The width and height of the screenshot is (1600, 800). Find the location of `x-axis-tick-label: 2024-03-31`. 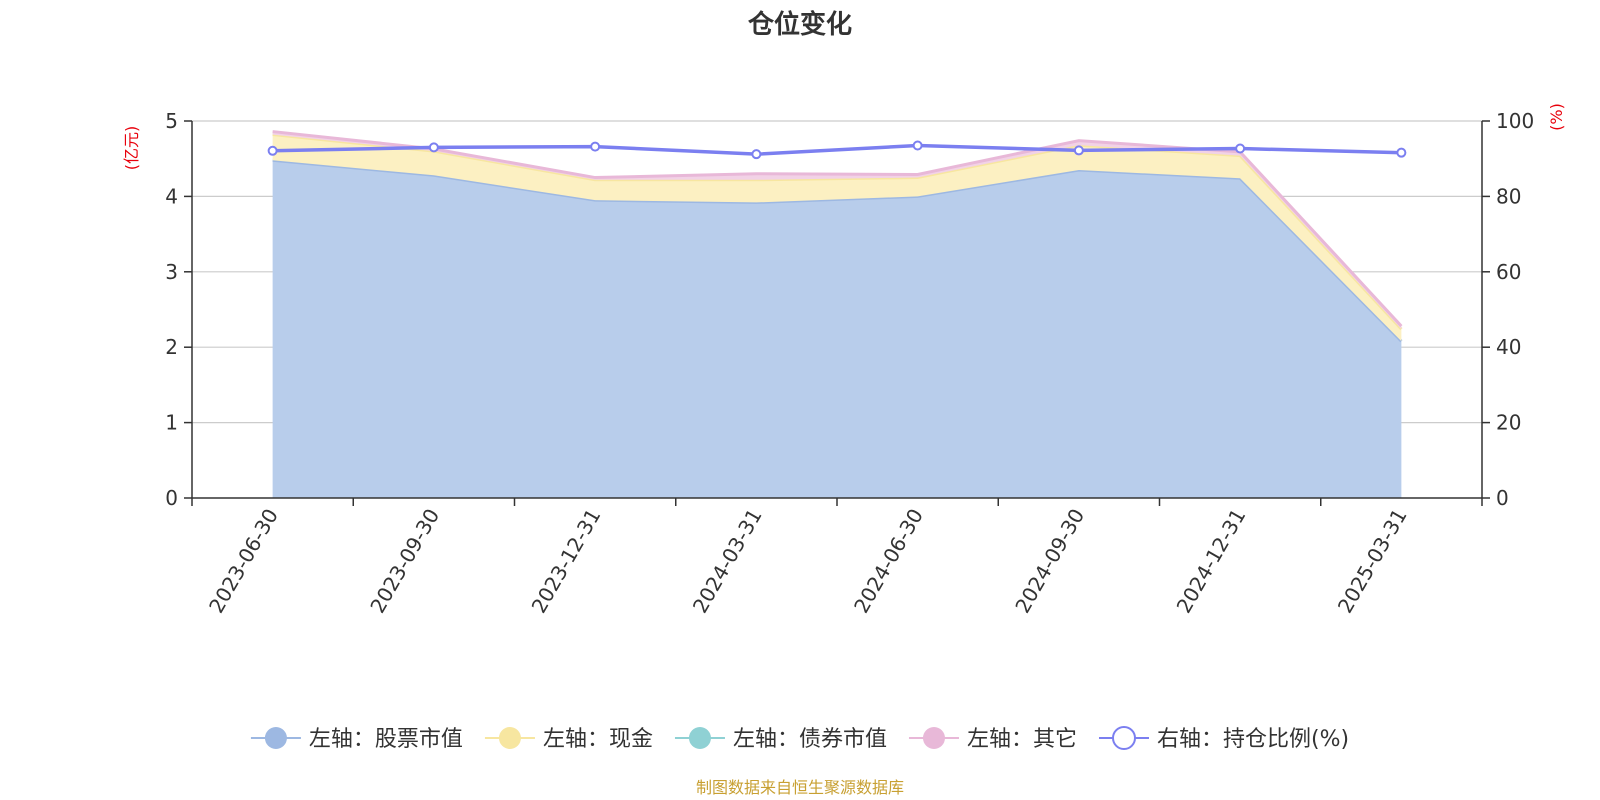

x-axis-tick-label: 2024-03-31 is located at coordinates (727, 561).